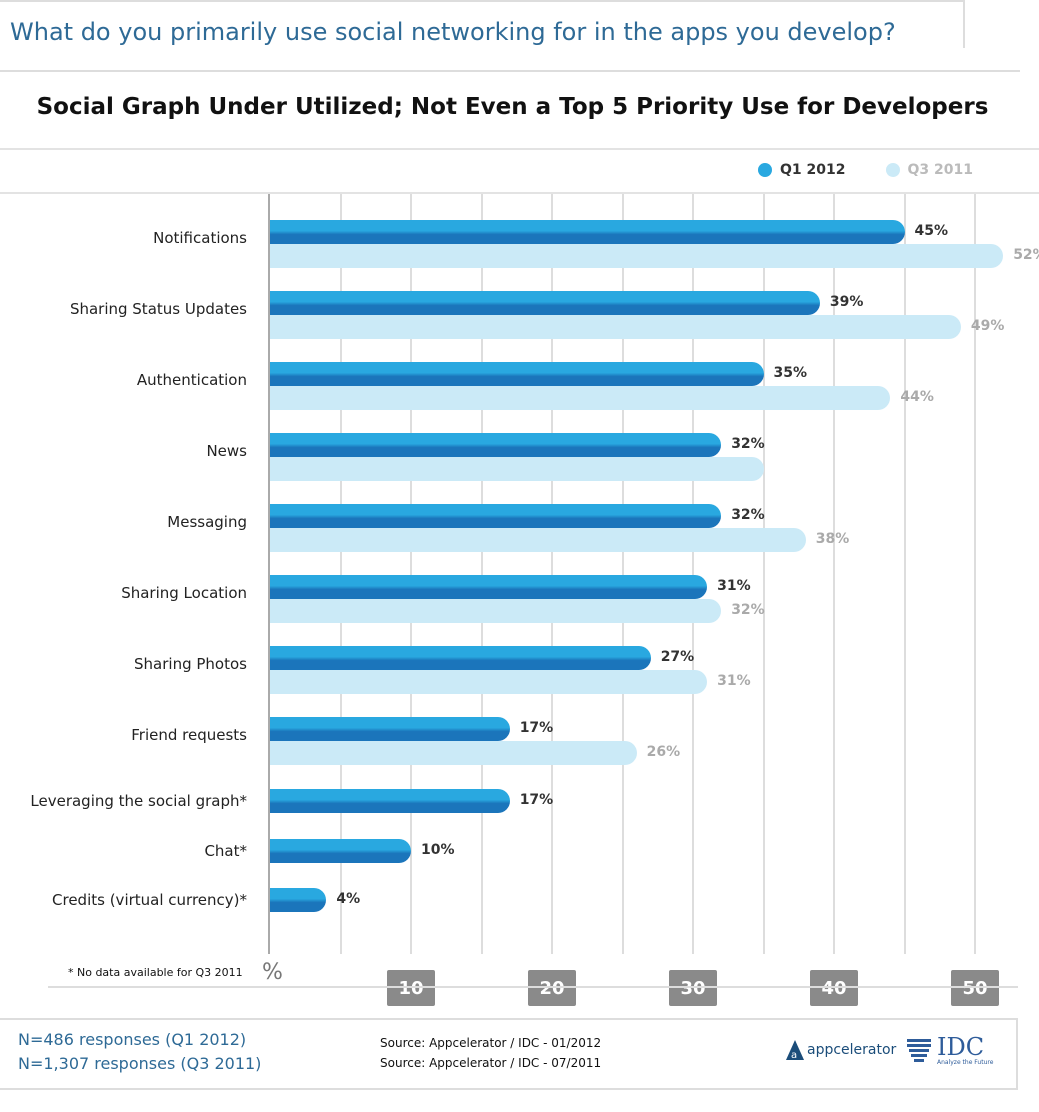  What do you see at coordinates (663, 752) in the screenshot?
I see `data-label: 26%` at bounding box center [663, 752].